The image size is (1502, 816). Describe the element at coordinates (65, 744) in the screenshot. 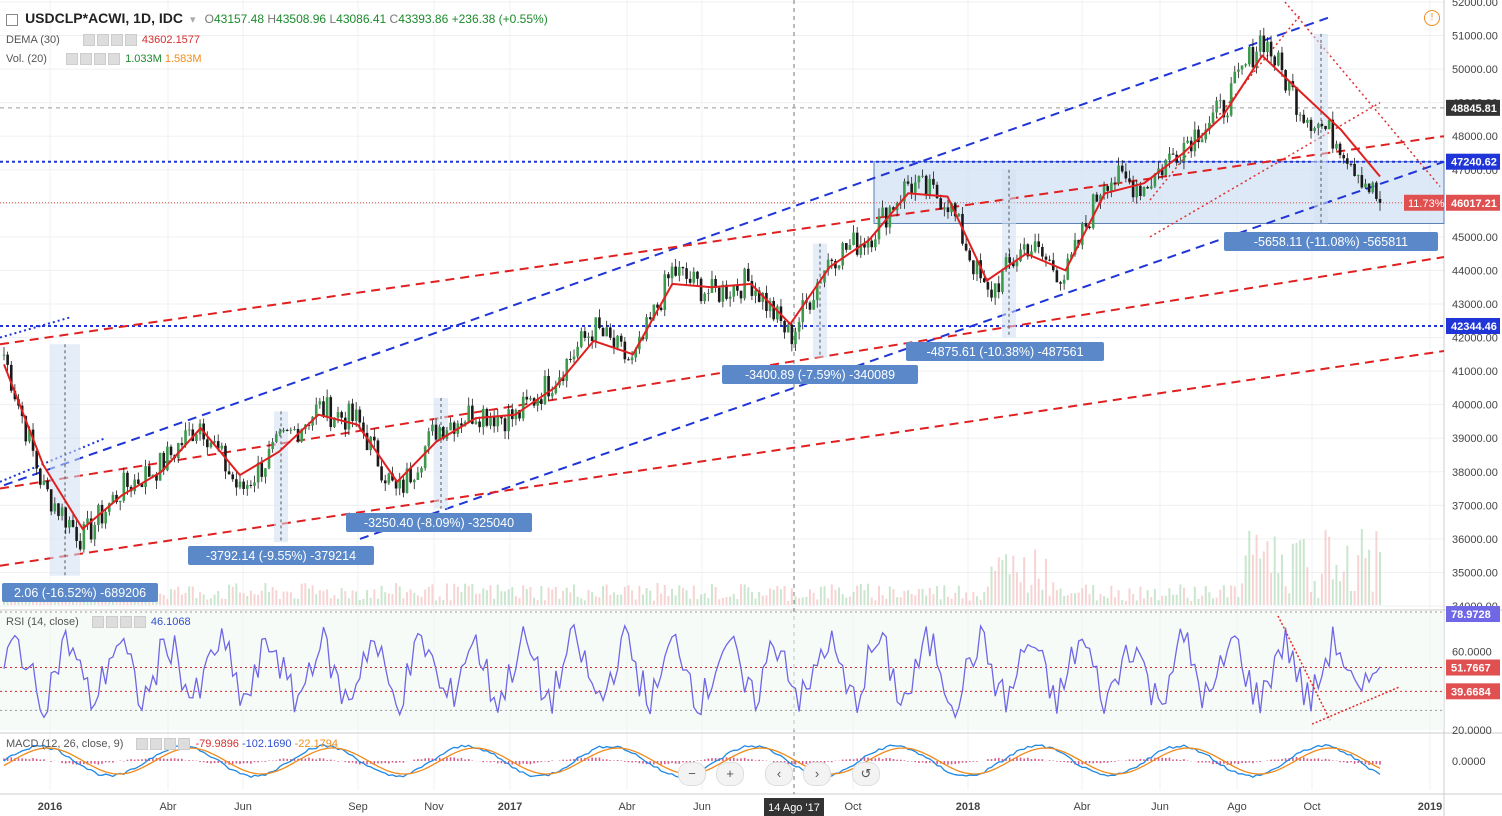

I see `macd-label: MACD (12, 26, close, 9)` at that location.